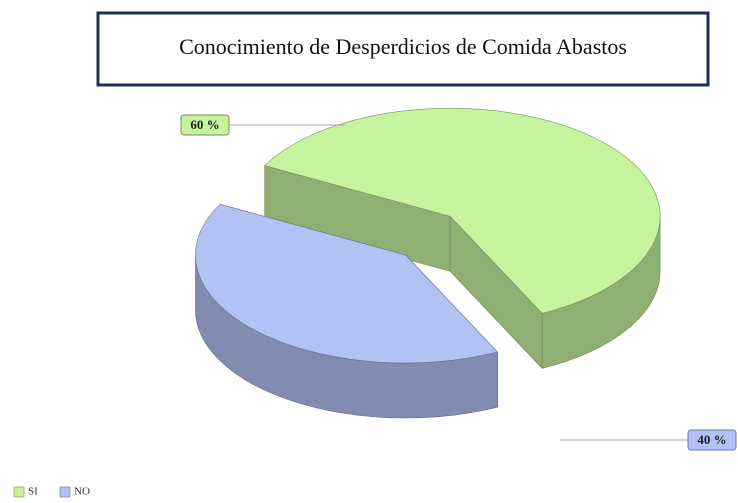 The image size is (738, 503). What do you see at coordinates (347, 283) in the screenshot?
I see `pie-slice` at bounding box center [347, 283].